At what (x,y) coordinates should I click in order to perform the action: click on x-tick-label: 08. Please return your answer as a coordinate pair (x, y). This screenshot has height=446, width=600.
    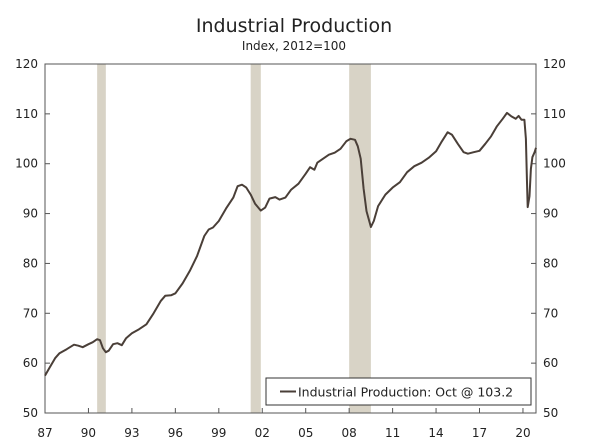
    Looking at the image, I should click on (349, 433).